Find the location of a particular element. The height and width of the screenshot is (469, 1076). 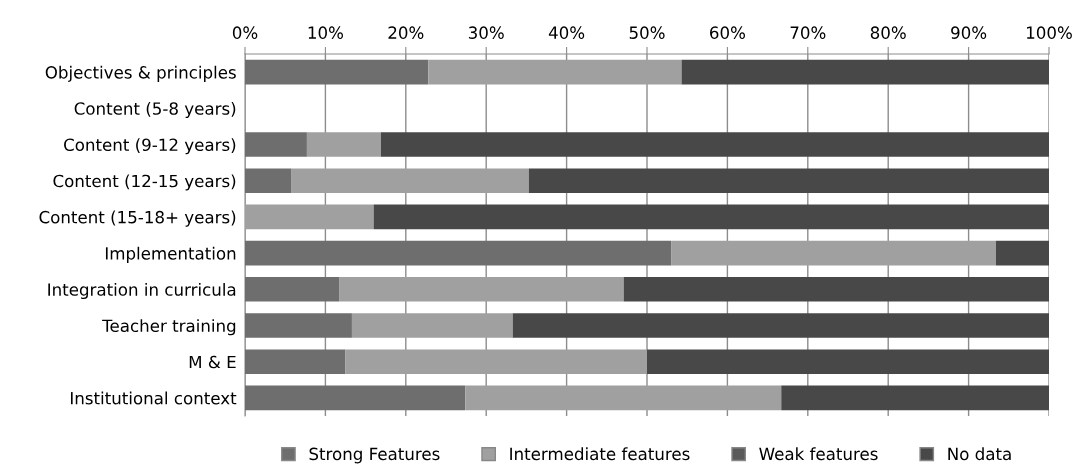

x-tick-label: 20% is located at coordinates (406, 32).